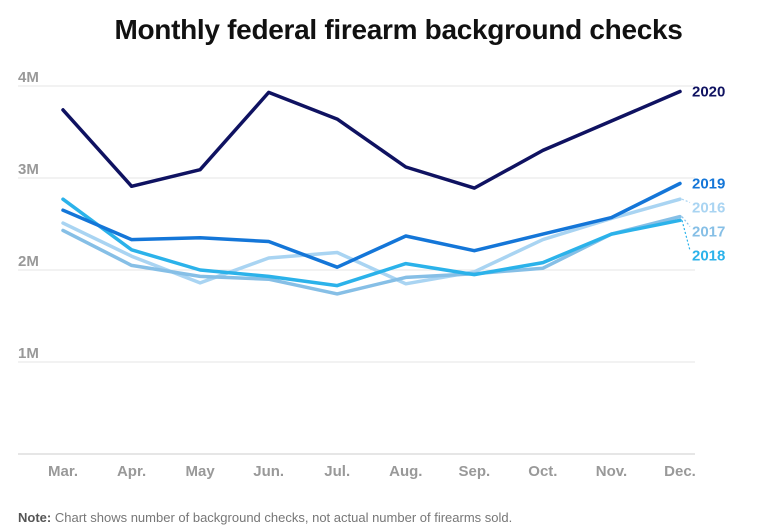 The width and height of the screenshot is (773, 530). Describe the element at coordinates (708, 184) in the screenshot. I see `series-label-2019: 2019` at that location.